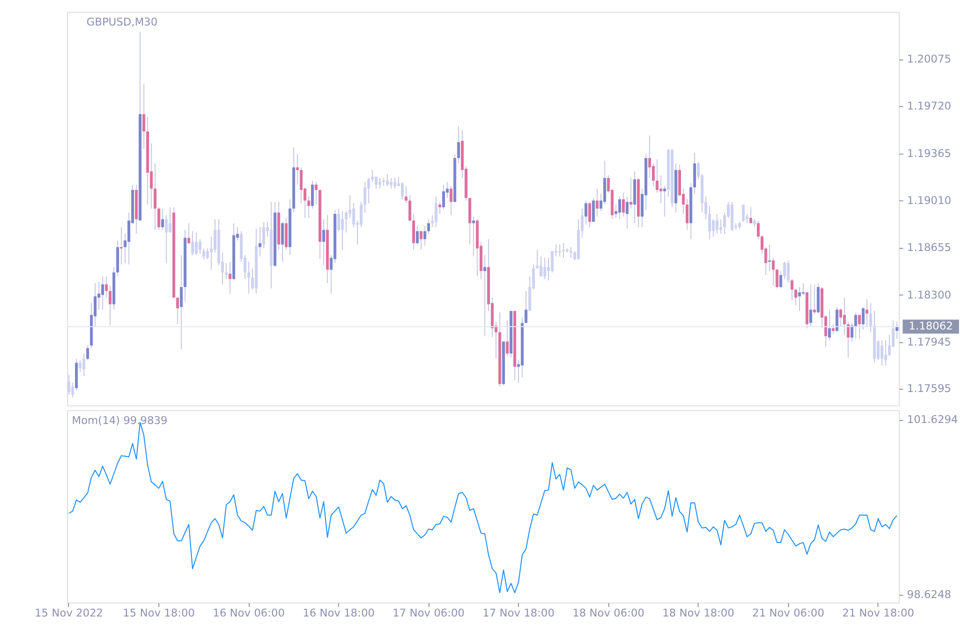 This screenshot has width=960, height=640. Describe the element at coordinates (788, 613) in the screenshot. I see `x-tick-label: 21 Nov 06:00` at that location.